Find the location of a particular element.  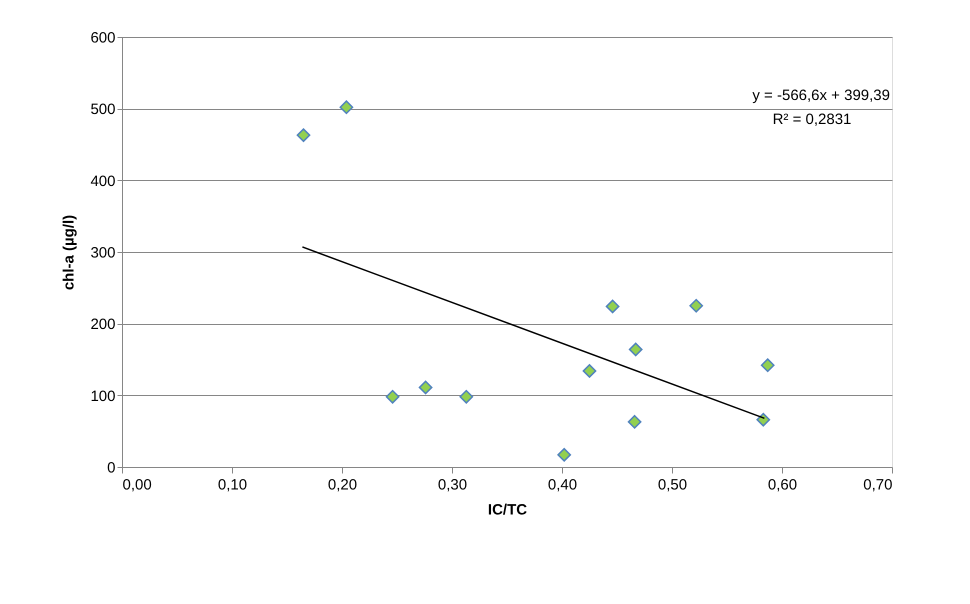

x-tick-label: 0,00 is located at coordinates (137, 485).